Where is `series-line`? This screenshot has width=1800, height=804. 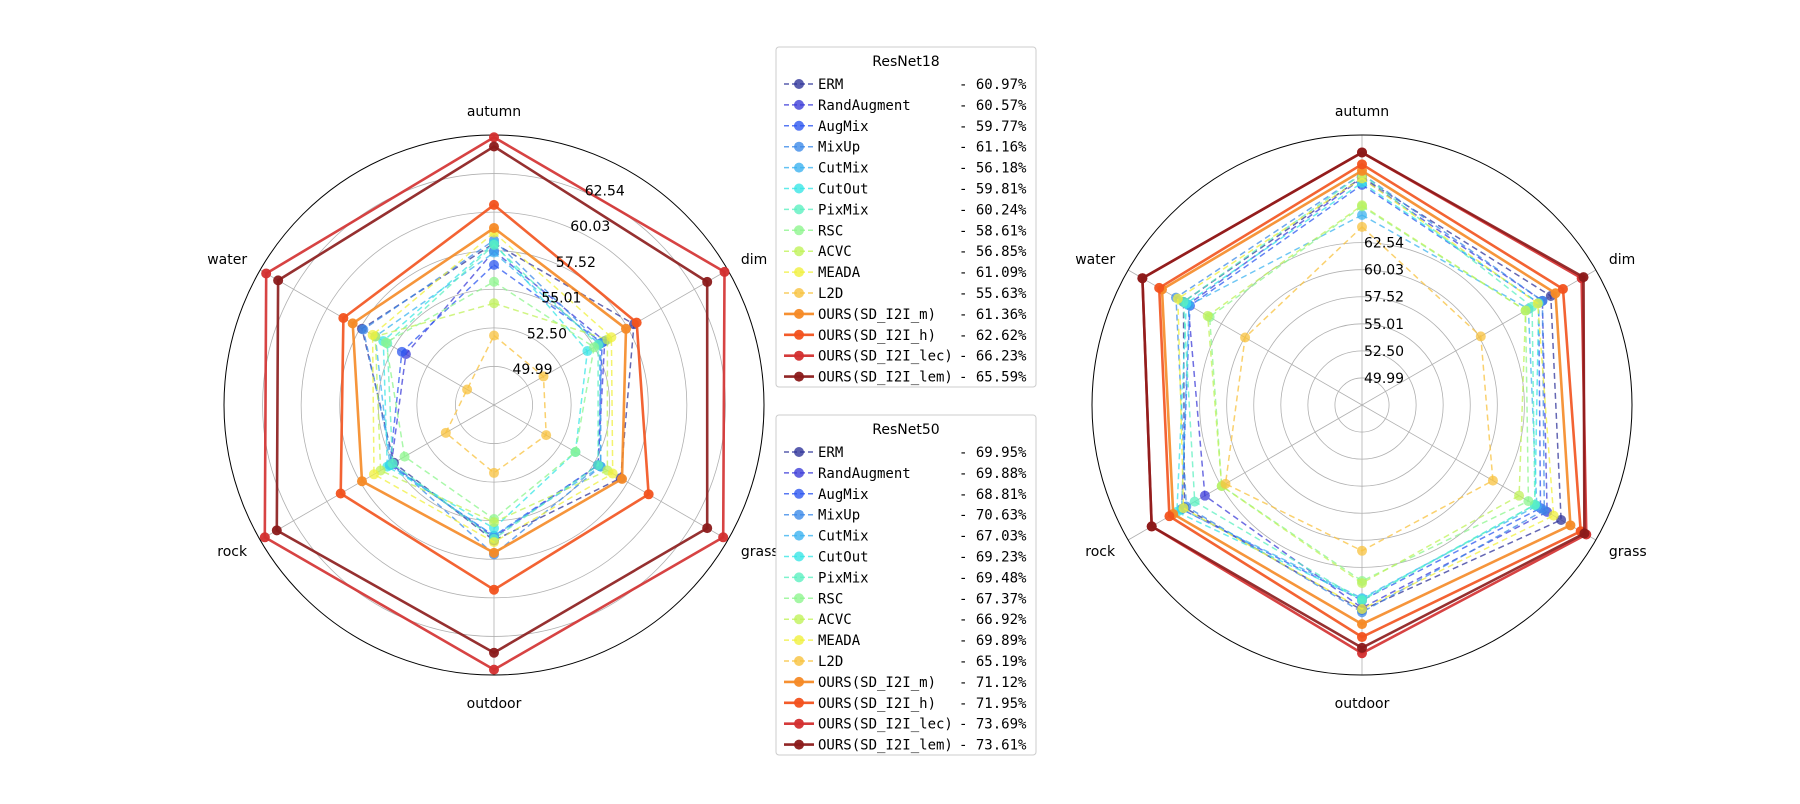
series-line is located at coordinates (482, 397).